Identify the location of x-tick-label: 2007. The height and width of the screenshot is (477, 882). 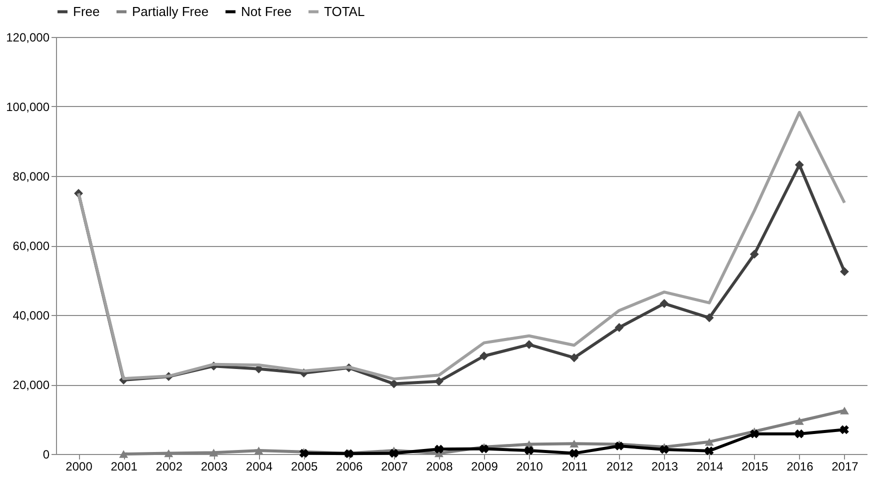
(394, 467).